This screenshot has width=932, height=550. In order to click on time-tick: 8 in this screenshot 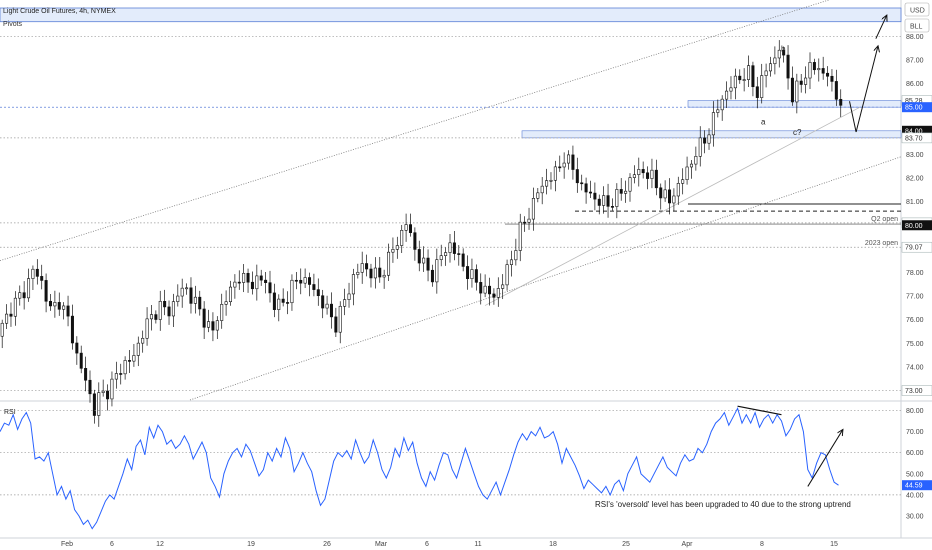, I will do `click(762, 544)`.